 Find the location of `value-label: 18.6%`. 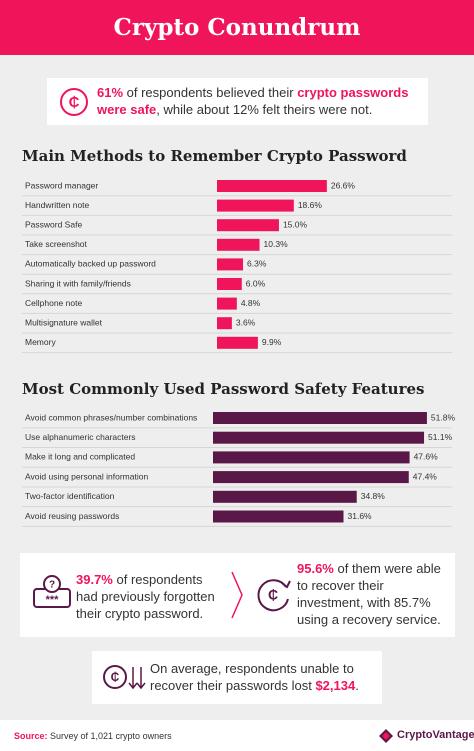

value-label: 18.6% is located at coordinates (310, 205).